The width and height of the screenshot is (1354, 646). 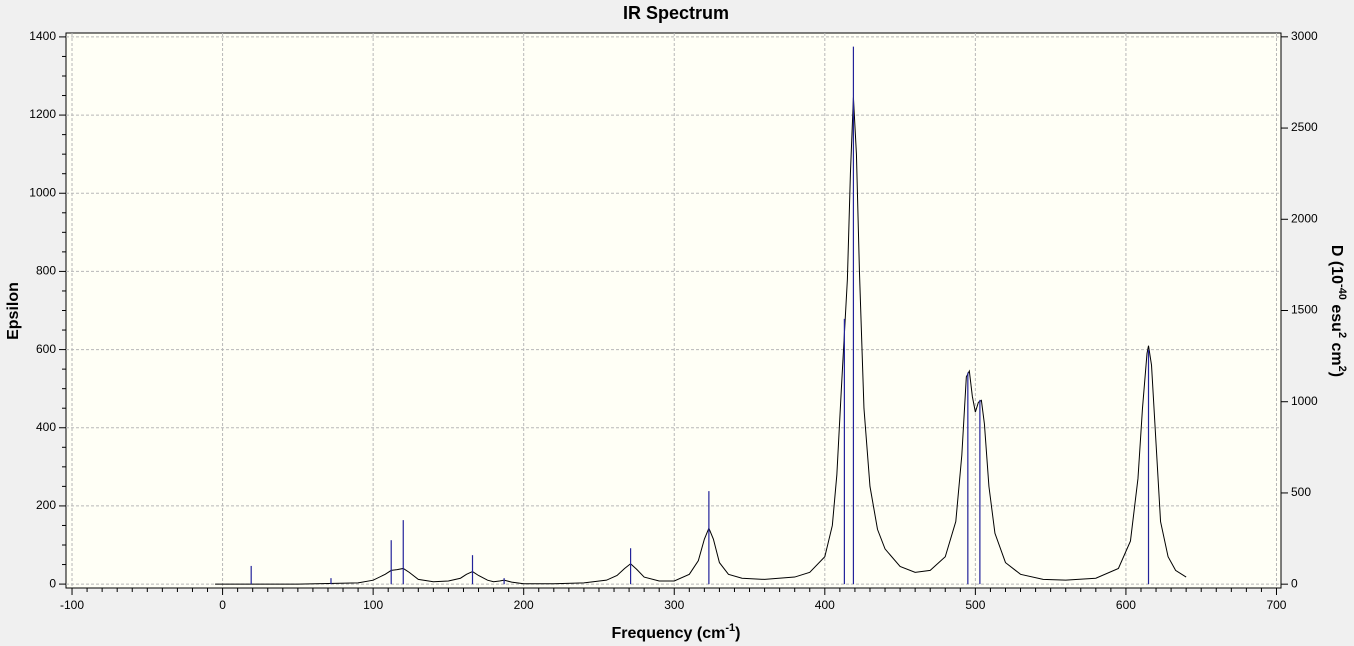 What do you see at coordinates (373, 605) in the screenshot?
I see `x-tick-label: 100` at bounding box center [373, 605].